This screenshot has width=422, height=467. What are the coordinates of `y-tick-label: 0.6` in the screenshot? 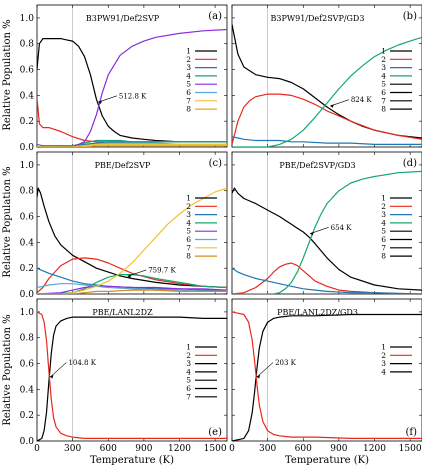 It's located at (27, 218).